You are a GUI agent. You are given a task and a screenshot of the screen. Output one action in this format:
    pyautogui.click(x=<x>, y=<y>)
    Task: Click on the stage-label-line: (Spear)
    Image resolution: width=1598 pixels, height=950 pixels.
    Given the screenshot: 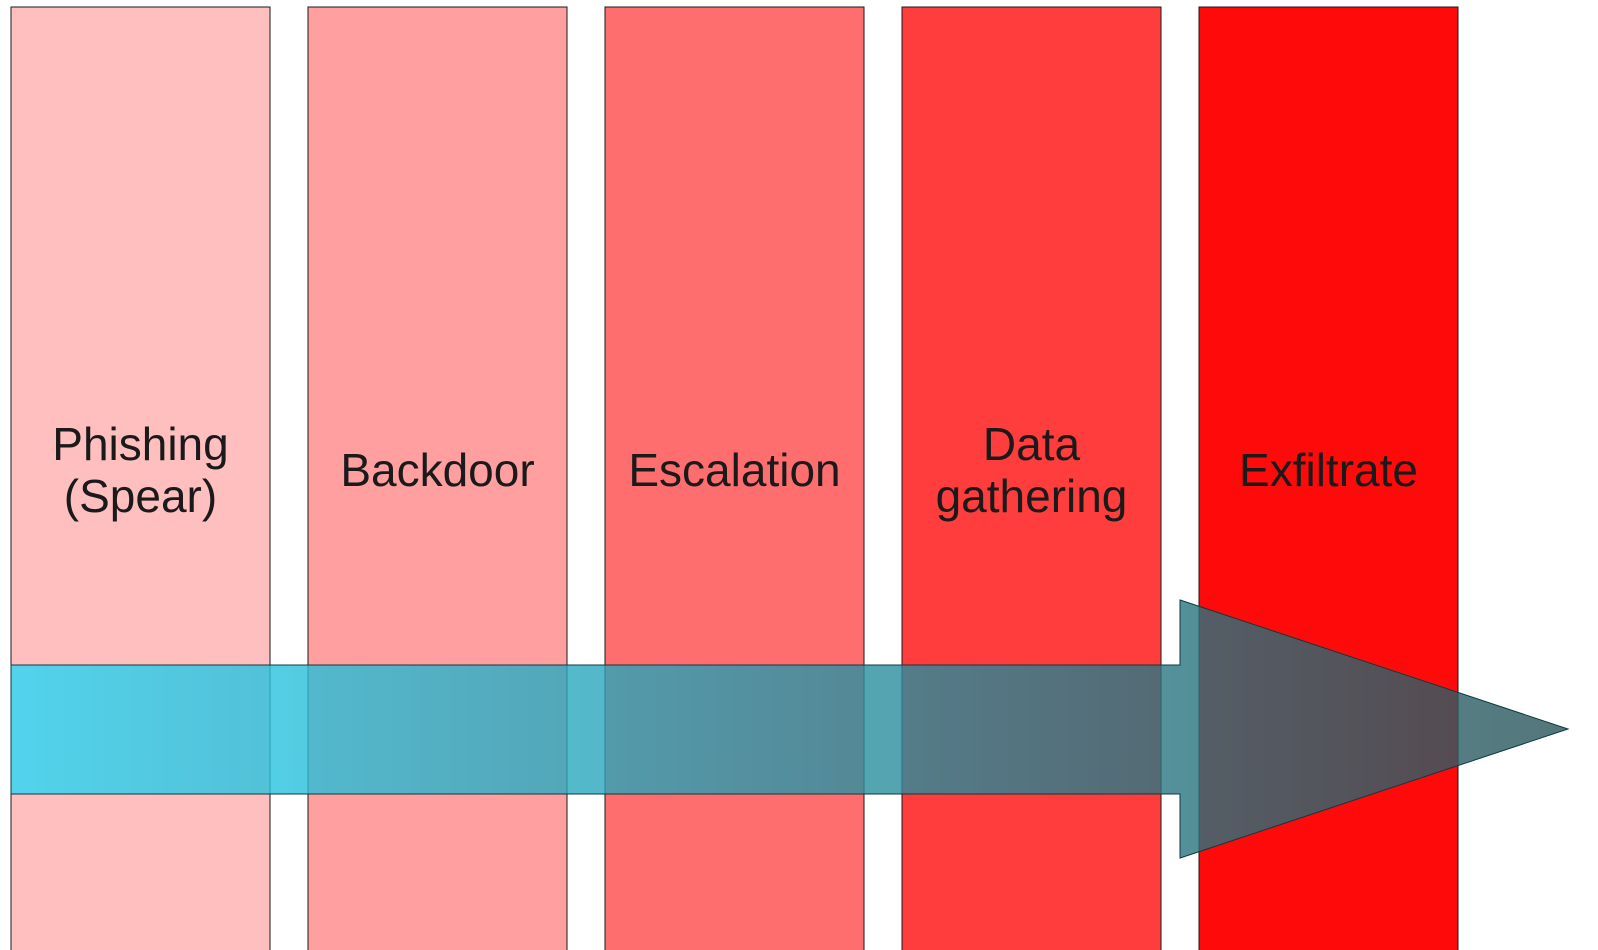 What is the action you would take?
    pyautogui.click(x=140, y=496)
    